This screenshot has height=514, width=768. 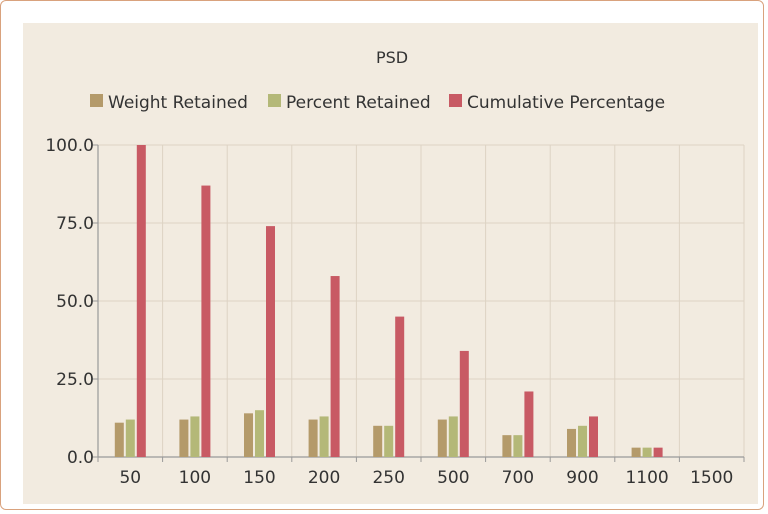 What do you see at coordinates (69, 146) in the screenshot?
I see `y-tick-label-0: 100.0` at bounding box center [69, 146].